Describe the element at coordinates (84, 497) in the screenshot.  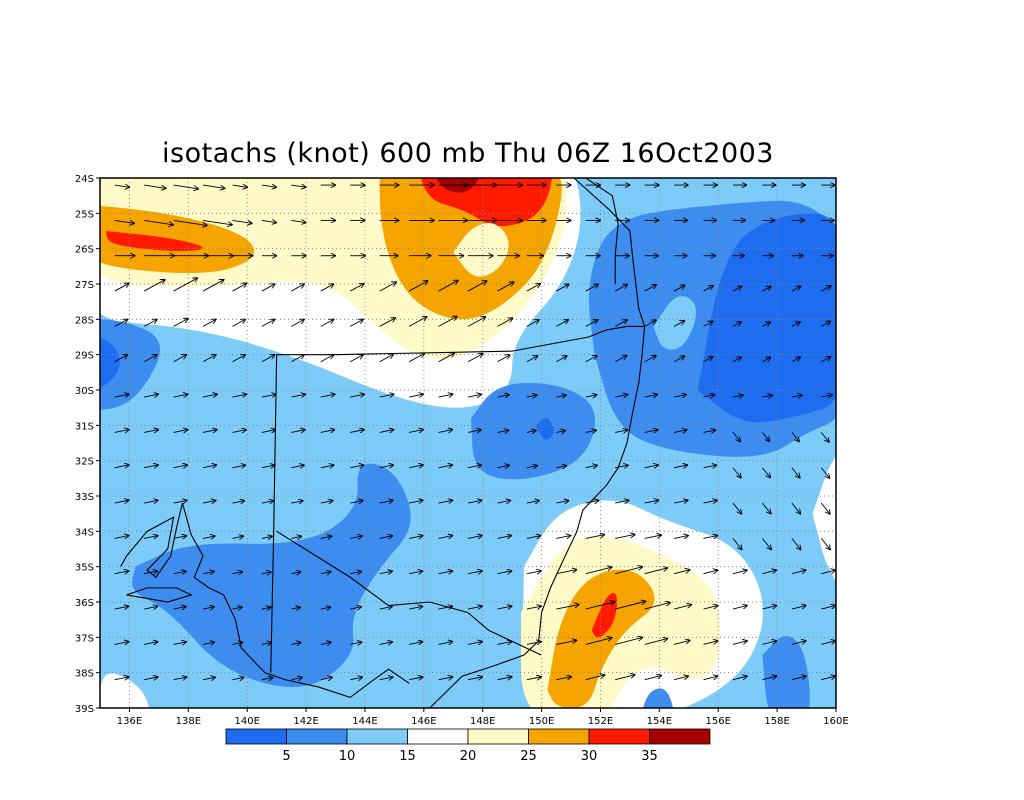
I see `y-tick-label: 33S` at that location.